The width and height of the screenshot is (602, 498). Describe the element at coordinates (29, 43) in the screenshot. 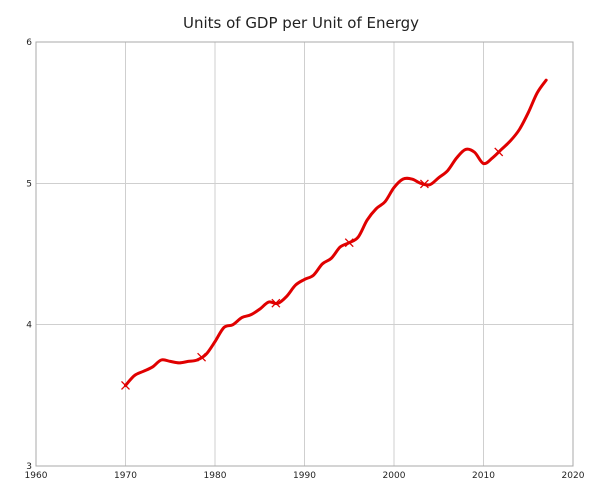

I see `y-tick-label: 6` at that location.